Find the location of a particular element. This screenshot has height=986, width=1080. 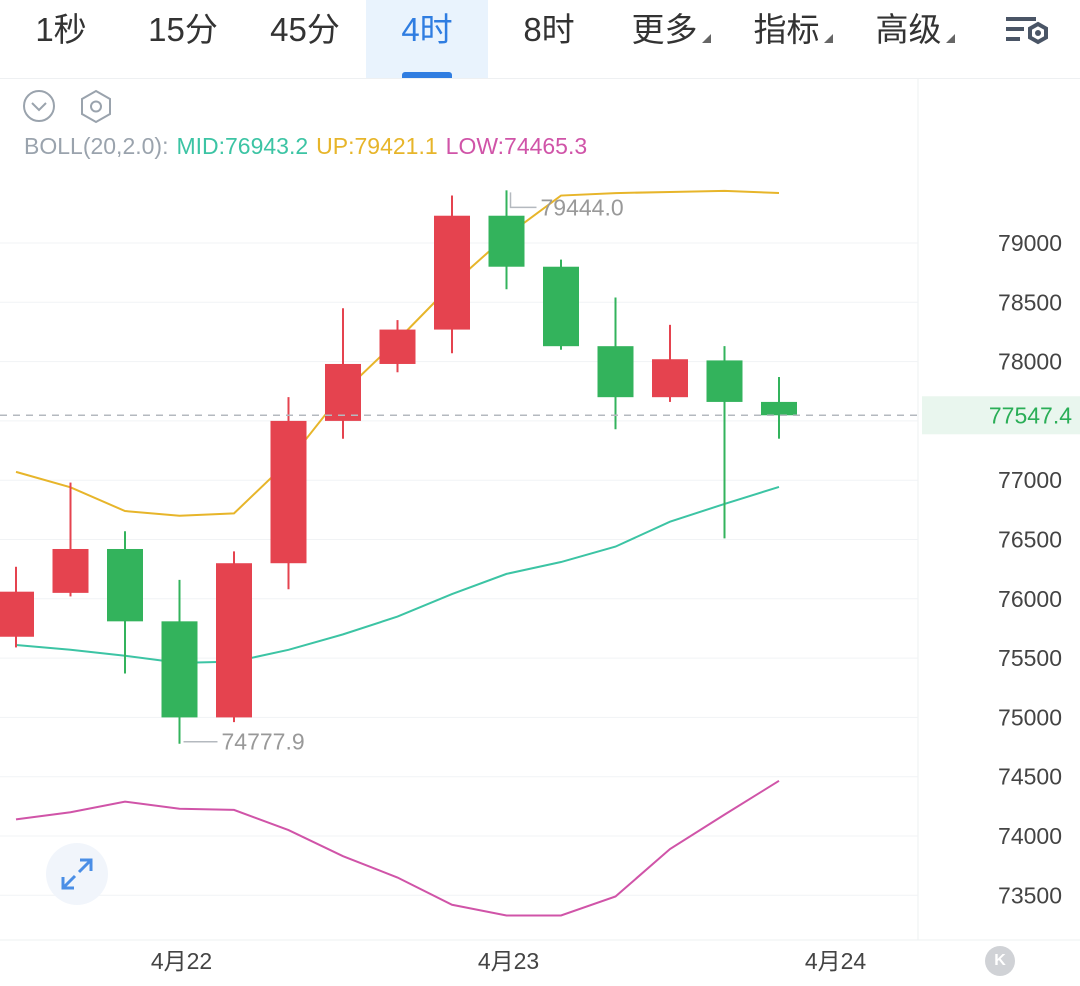

tab-label: 更多 is located at coordinates (664, 29).